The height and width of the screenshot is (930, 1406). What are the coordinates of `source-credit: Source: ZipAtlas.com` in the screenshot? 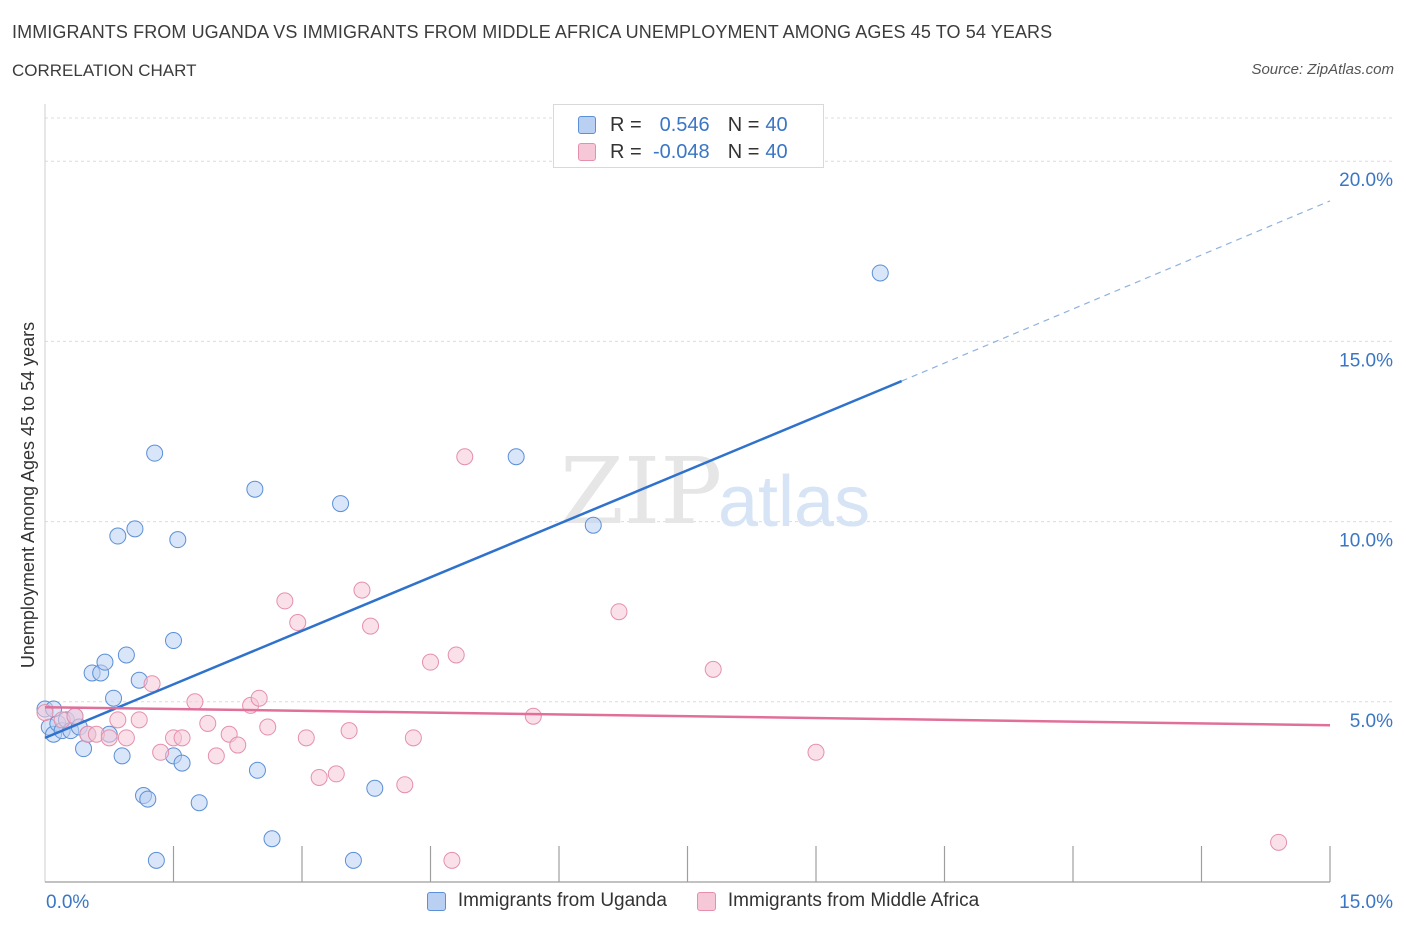 It's located at (1322, 69).